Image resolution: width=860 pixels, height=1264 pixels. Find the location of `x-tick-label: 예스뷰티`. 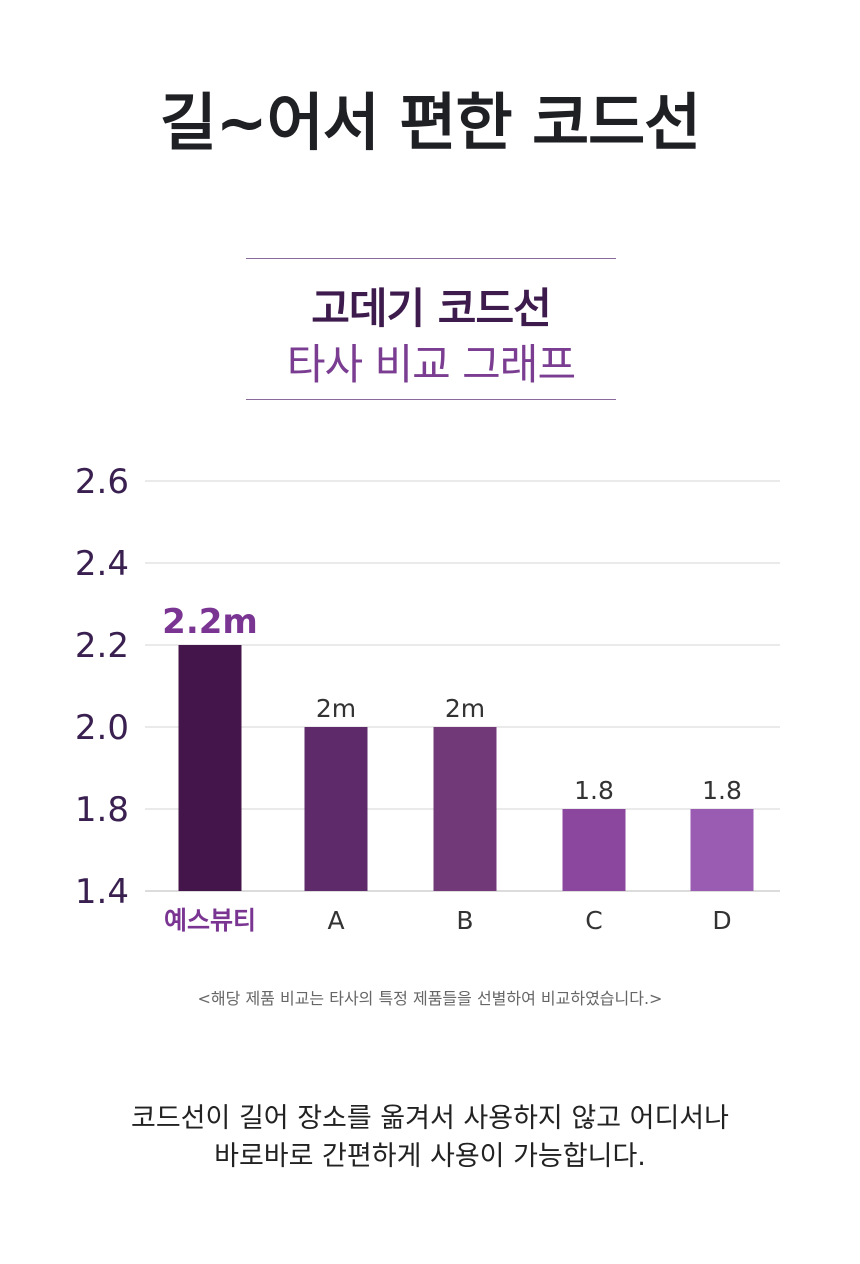

x-tick-label: 예스뷰티 is located at coordinates (210, 920).